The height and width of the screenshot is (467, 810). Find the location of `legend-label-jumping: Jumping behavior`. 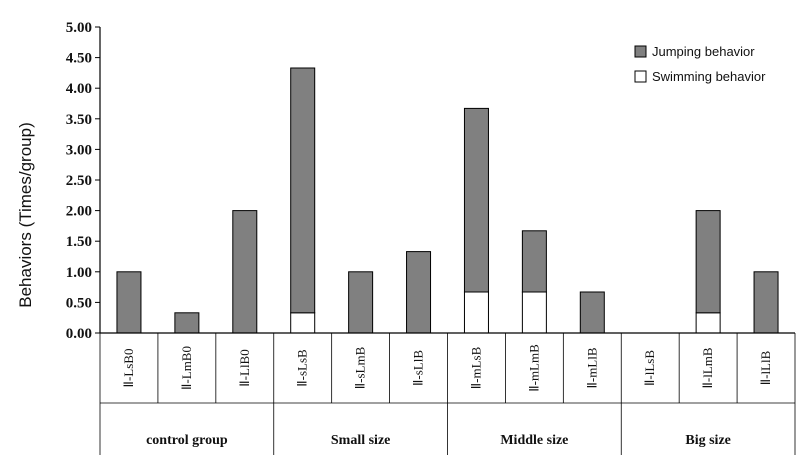

legend-label-jumping: Jumping behavior is located at coordinates (703, 51).